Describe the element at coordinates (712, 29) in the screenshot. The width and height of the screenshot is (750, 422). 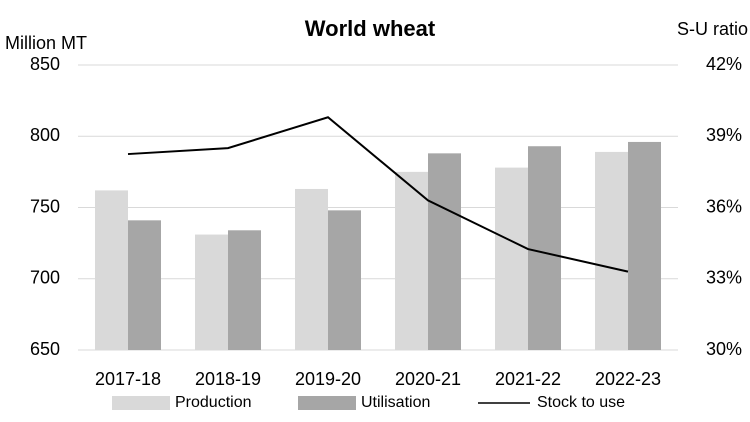
I see `y2-axis-label: S-U ratio` at that location.